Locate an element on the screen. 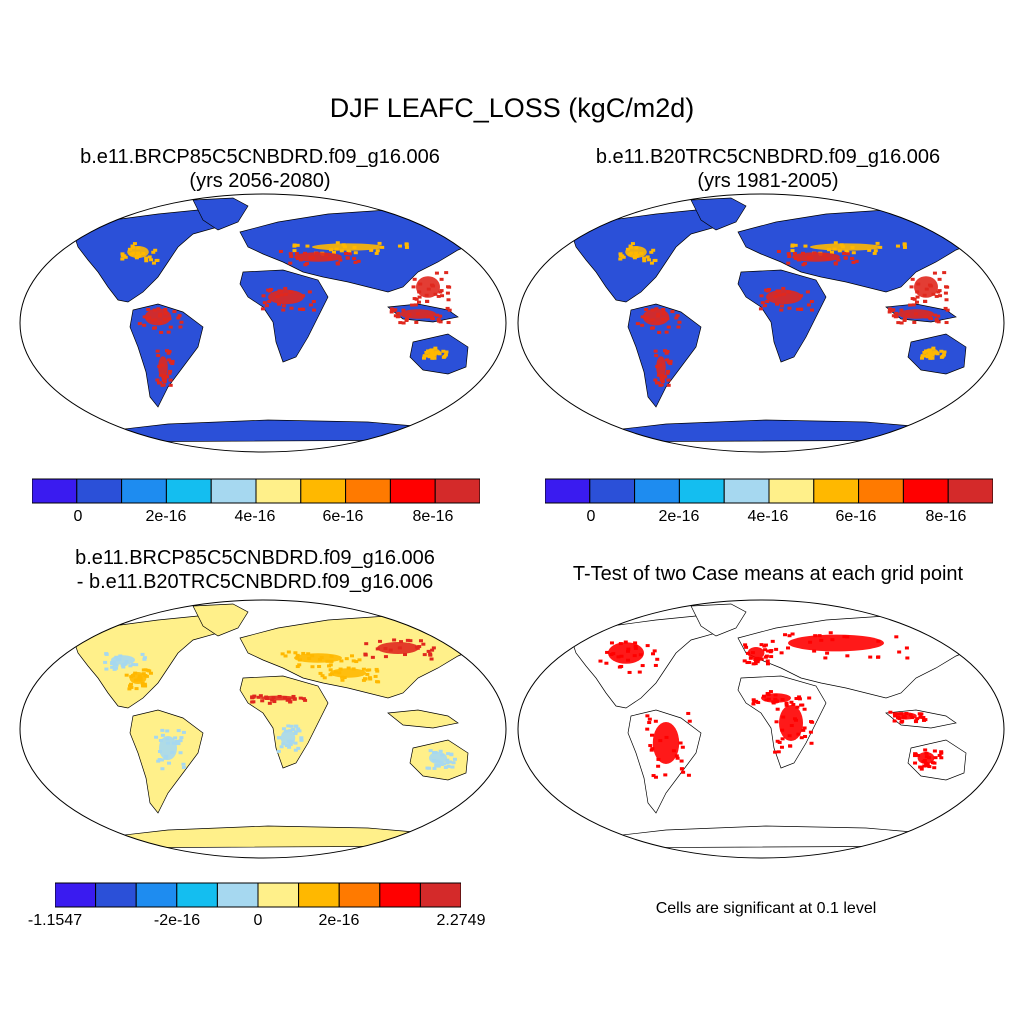 The image size is (1024, 1024). map-20thc is located at coordinates (761, 323).